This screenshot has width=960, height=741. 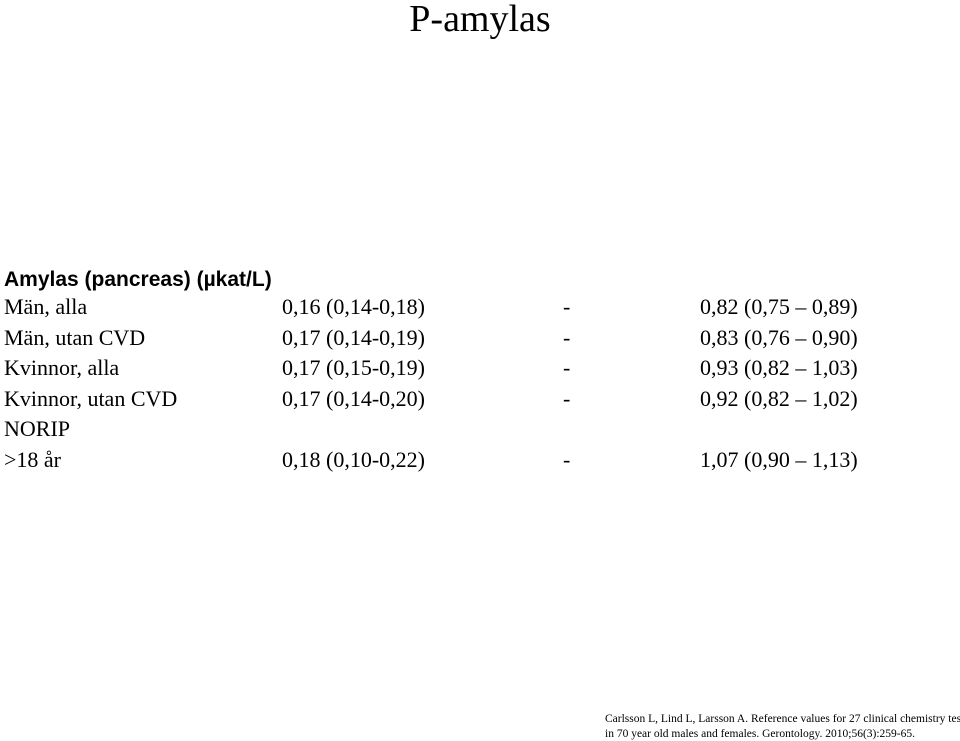 What do you see at coordinates (353, 306) in the screenshot?
I see `low-value: 0,16 (0,14-0,18)` at bounding box center [353, 306].